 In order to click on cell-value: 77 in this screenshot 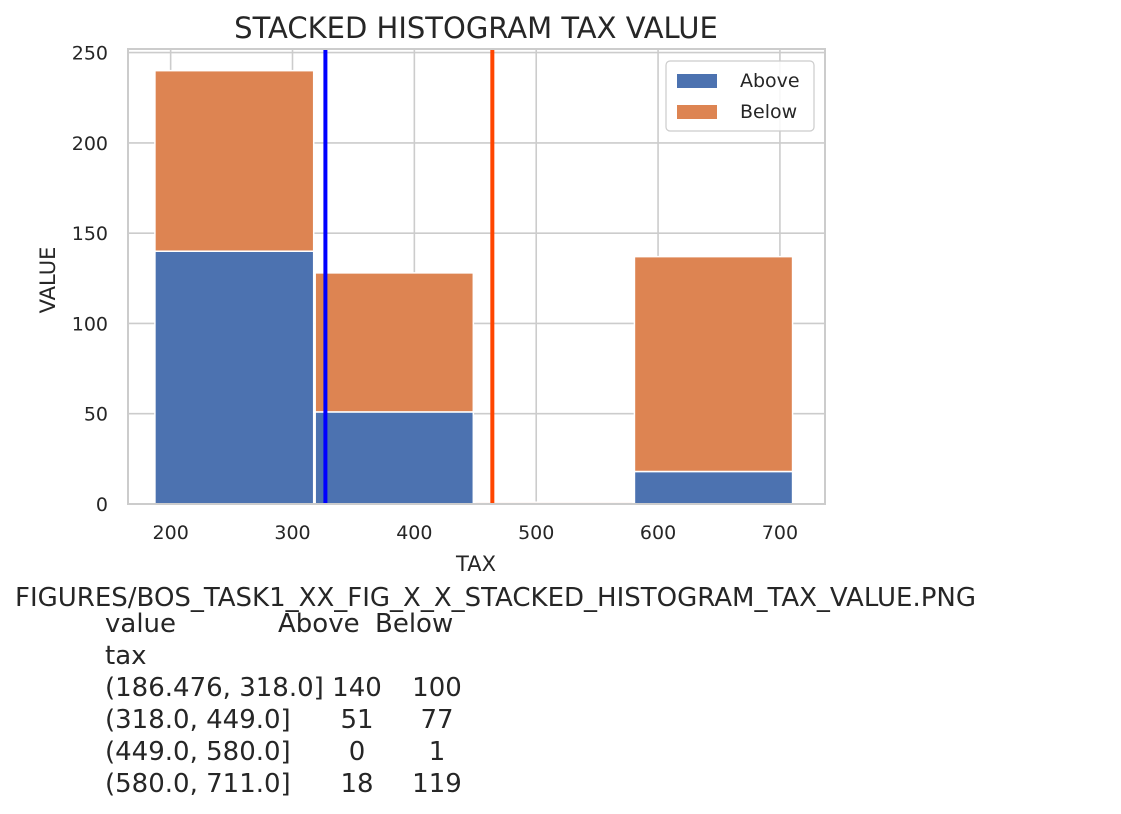, I will do `click(437, 720)`.